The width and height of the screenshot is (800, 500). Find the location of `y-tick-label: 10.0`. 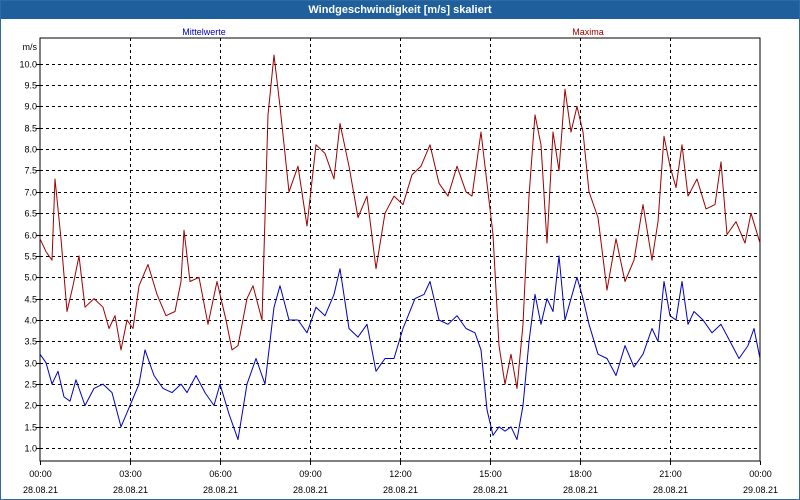

y-tick-label: 10.0 is located at coordinates (28, 65).